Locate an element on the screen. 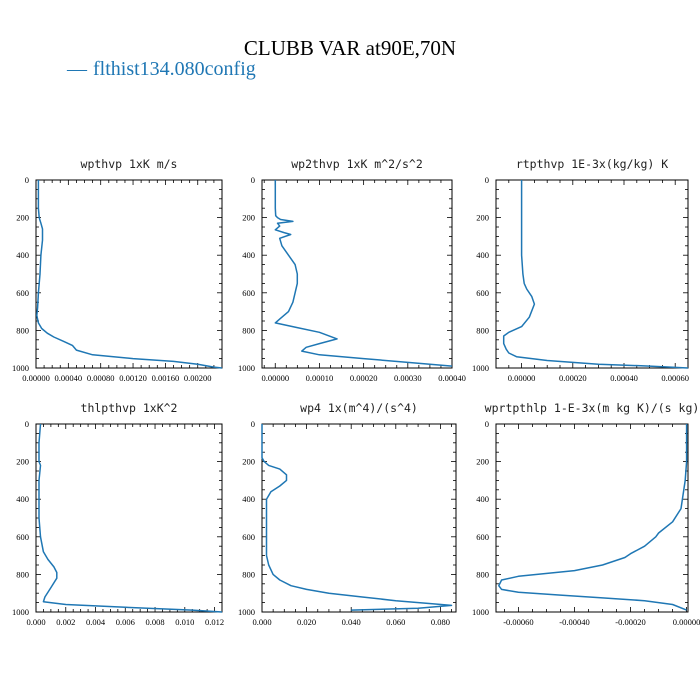  x-tick-label: -0.00040 is located at coordinates (574, 622).